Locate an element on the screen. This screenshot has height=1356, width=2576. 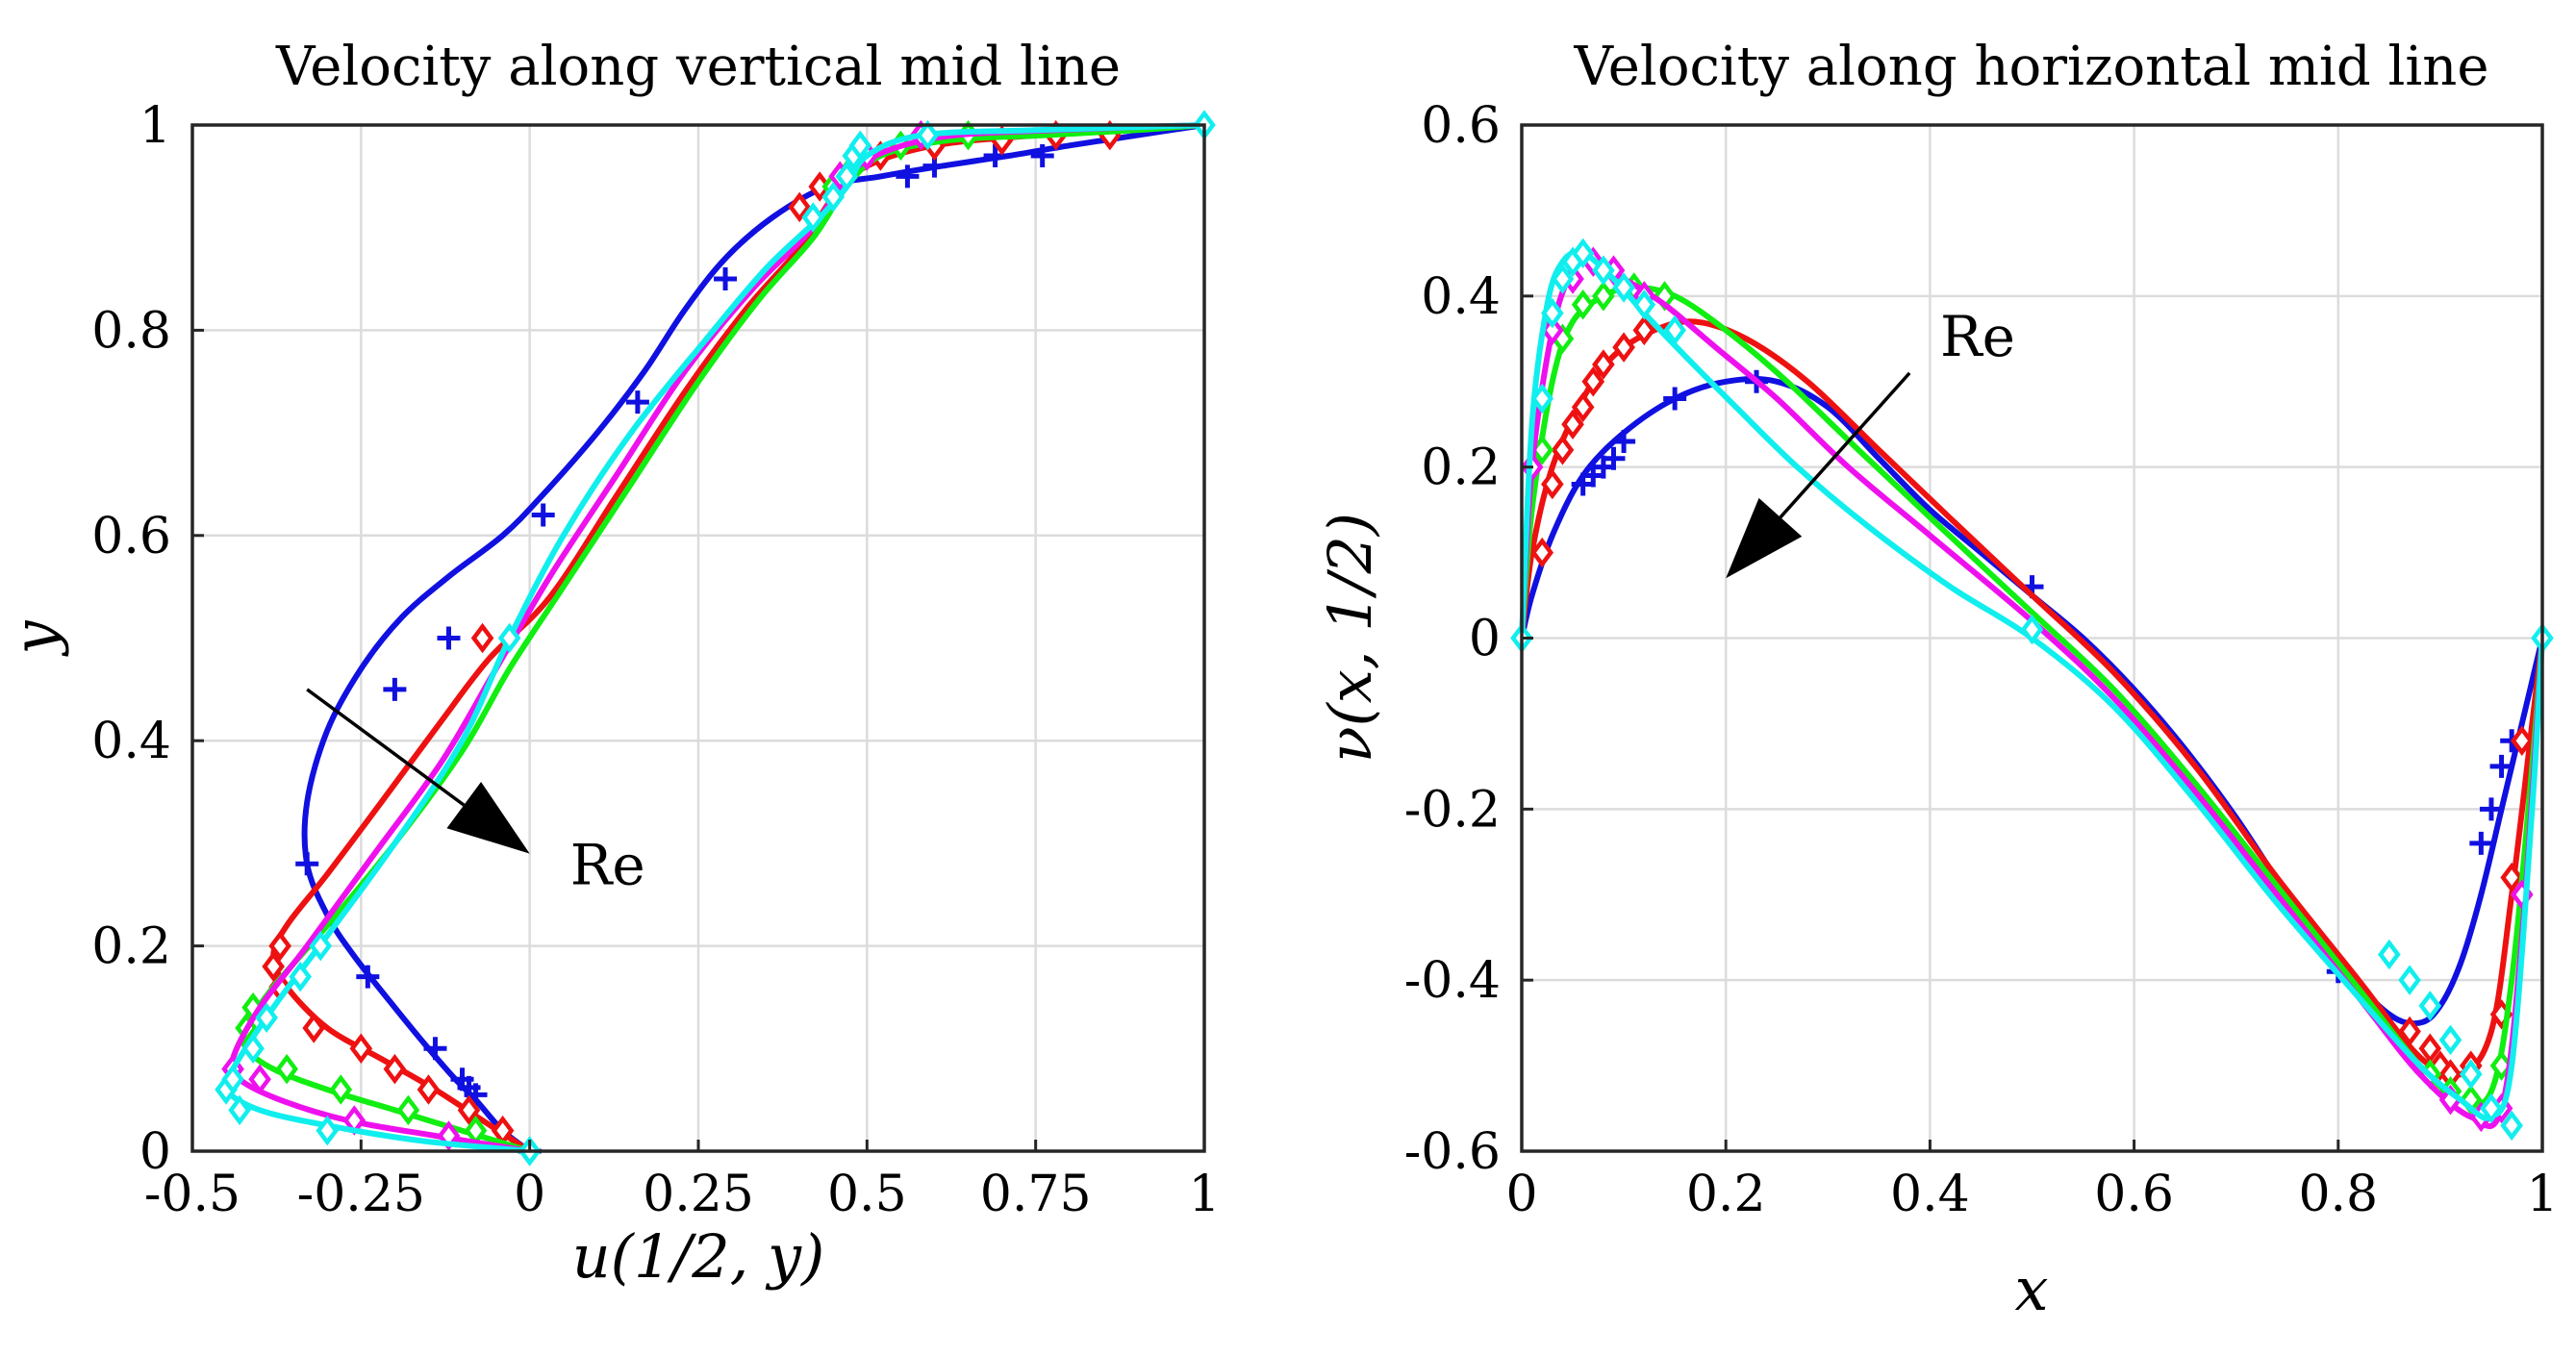
l-ytick-label-2: 0.4 is located at coordinates (131, 741).